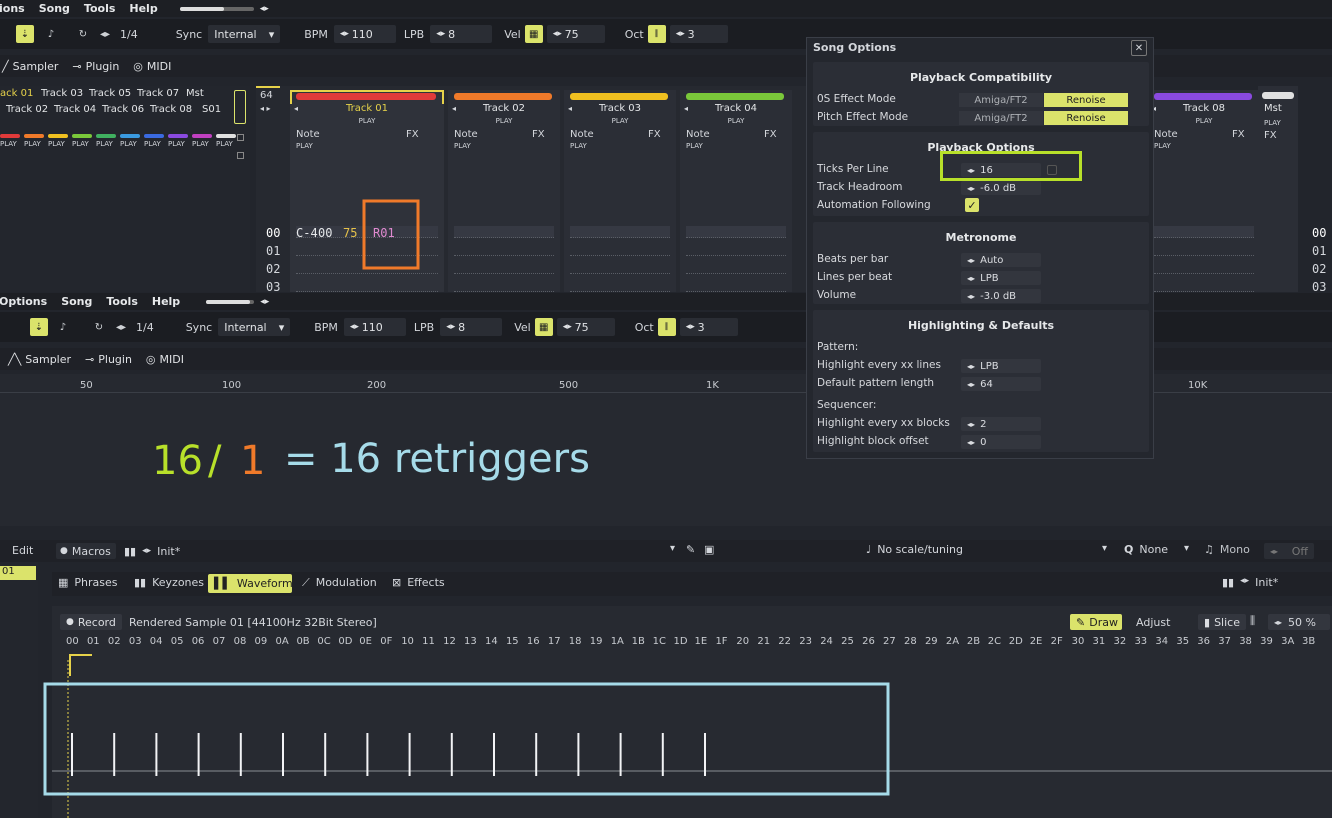 Image resolution: width=1332 pixels, height=818 pixels. Describe the element at coordinates (461, 34) in the screenshot. I see `lpb-field: ◂▸ 8` at that location.